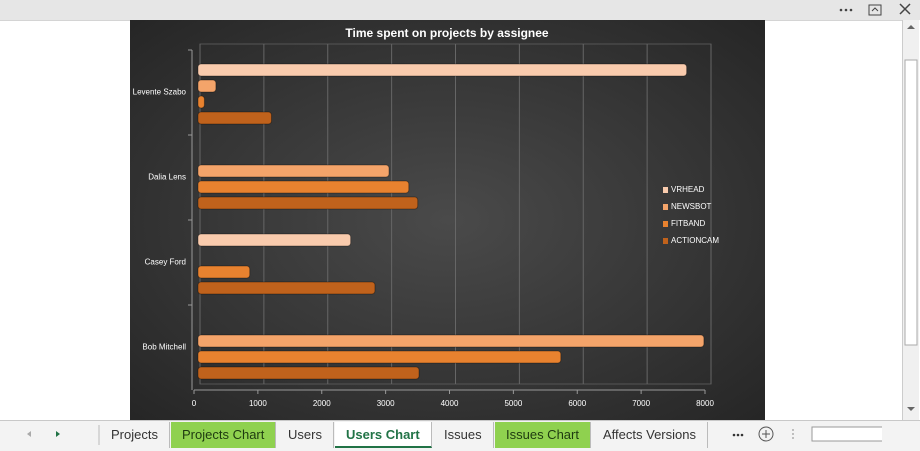  What do you see at coordinates (167, 177) in the screenshot?
I see `y-tick-label: Dalia Lens` at bounding box center [167, 177].